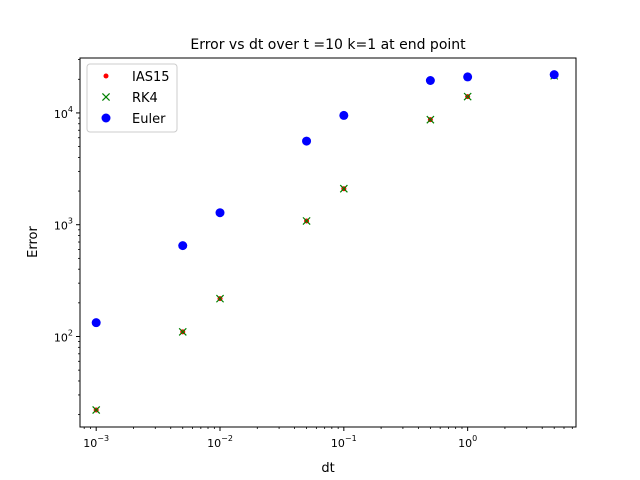 This screenshot has width=640, height=480. What do you see at coordinates (327, 468) in the screenshot?
I see `x-axis-label: dt` at bounding box center [327, 468].